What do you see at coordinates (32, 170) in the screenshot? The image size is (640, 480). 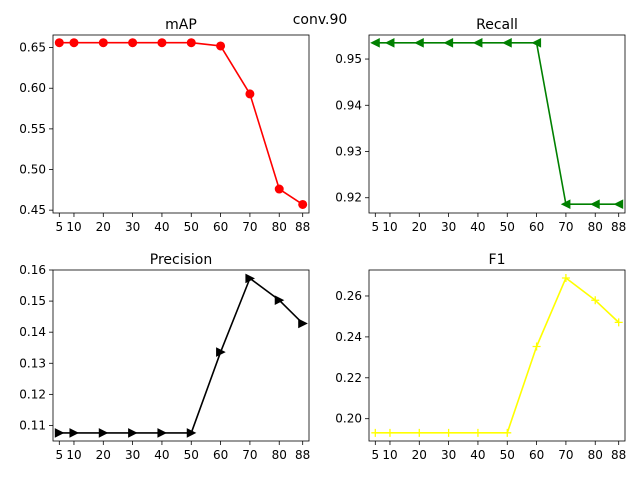 I see `y-tick-label: 0.50` at bounding box center [32, 170].